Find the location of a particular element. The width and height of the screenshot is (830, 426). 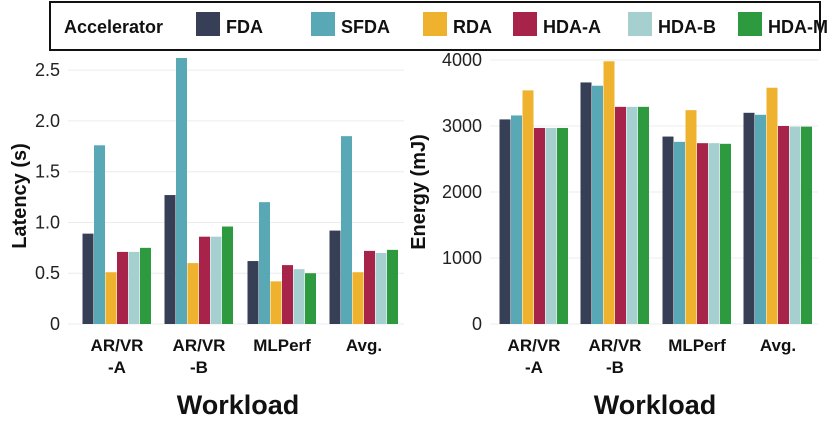

latency-bar-hda-a-ar-vr-b is located at coordinates (204, 280).